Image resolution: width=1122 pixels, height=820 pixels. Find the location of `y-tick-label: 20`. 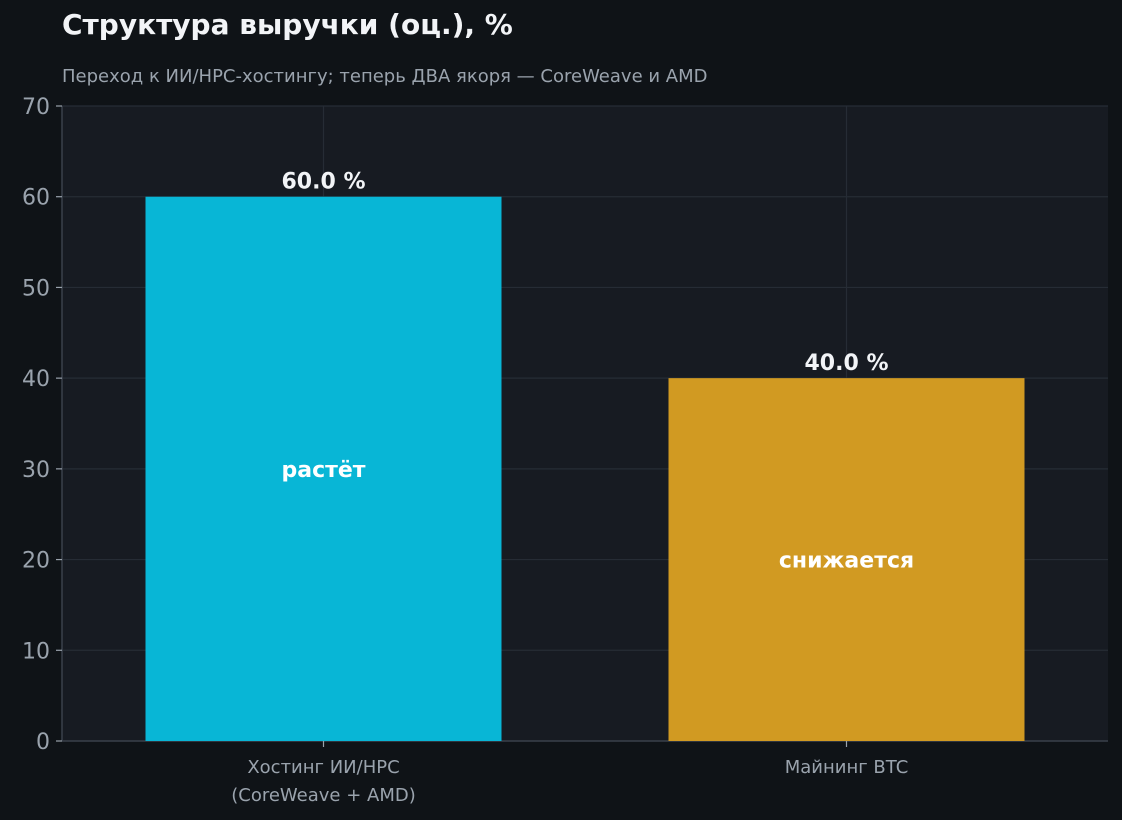

y-tick-label: 20 is located at coordinates (36, 561).